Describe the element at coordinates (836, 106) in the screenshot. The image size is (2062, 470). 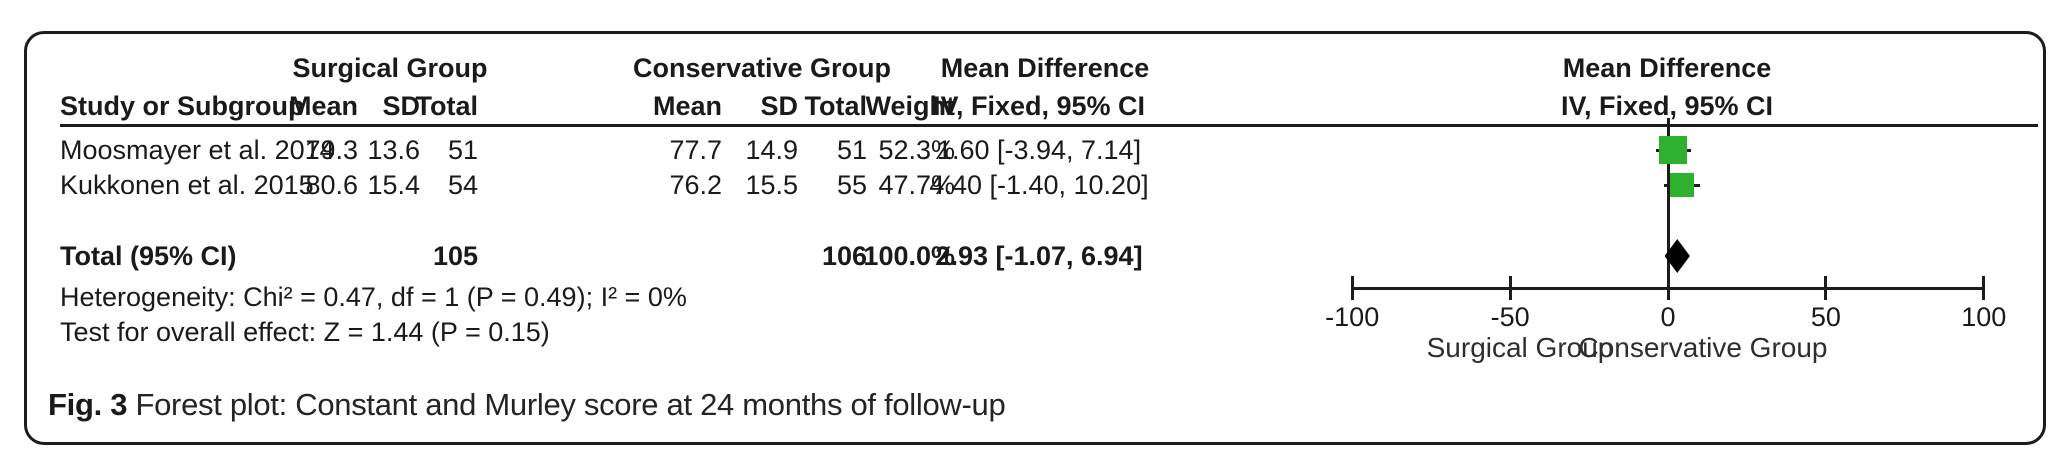
I see `col-conservative-total: Total` at that location.